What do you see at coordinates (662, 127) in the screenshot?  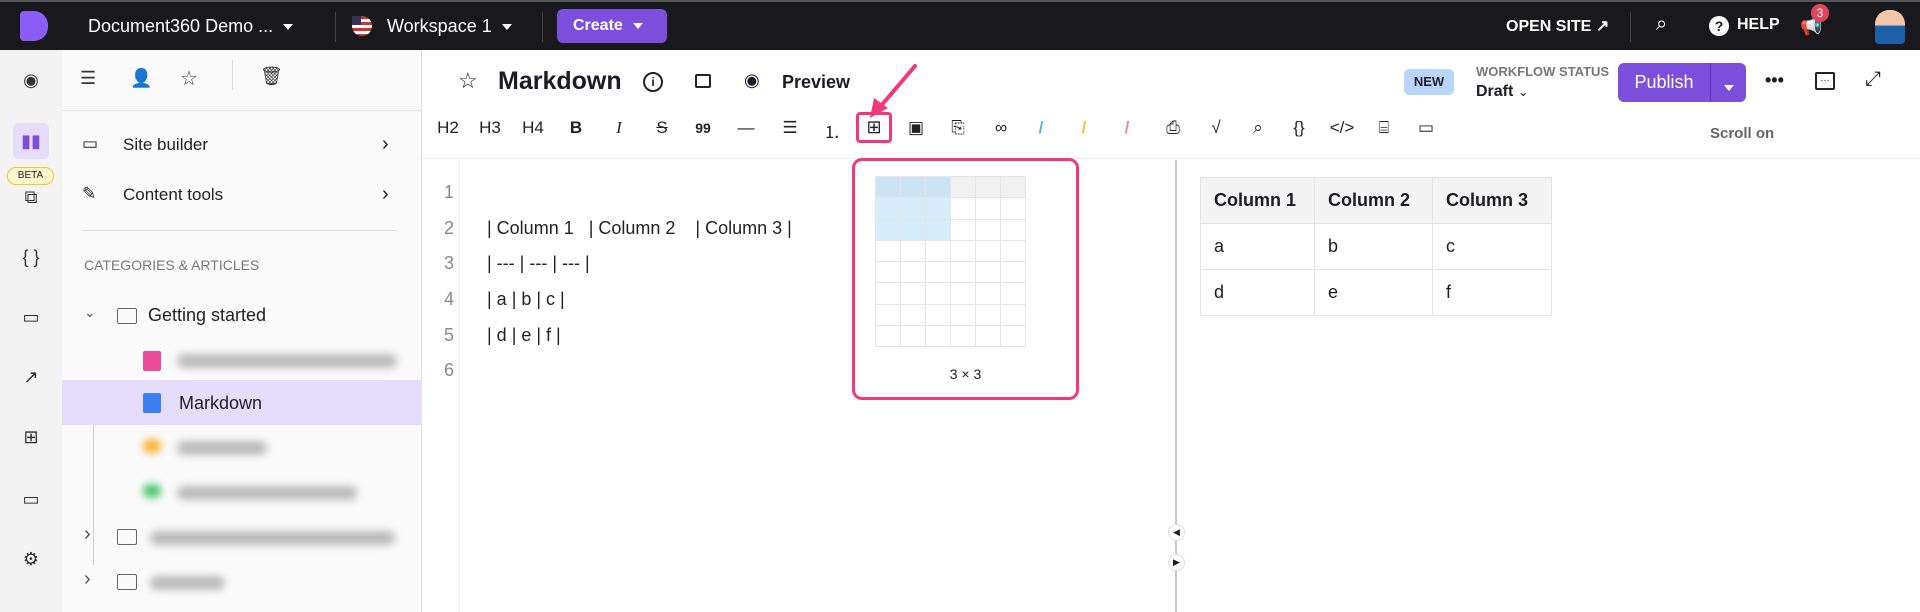 I see `strikethrough-button: S` at bounding box center [662, 127].